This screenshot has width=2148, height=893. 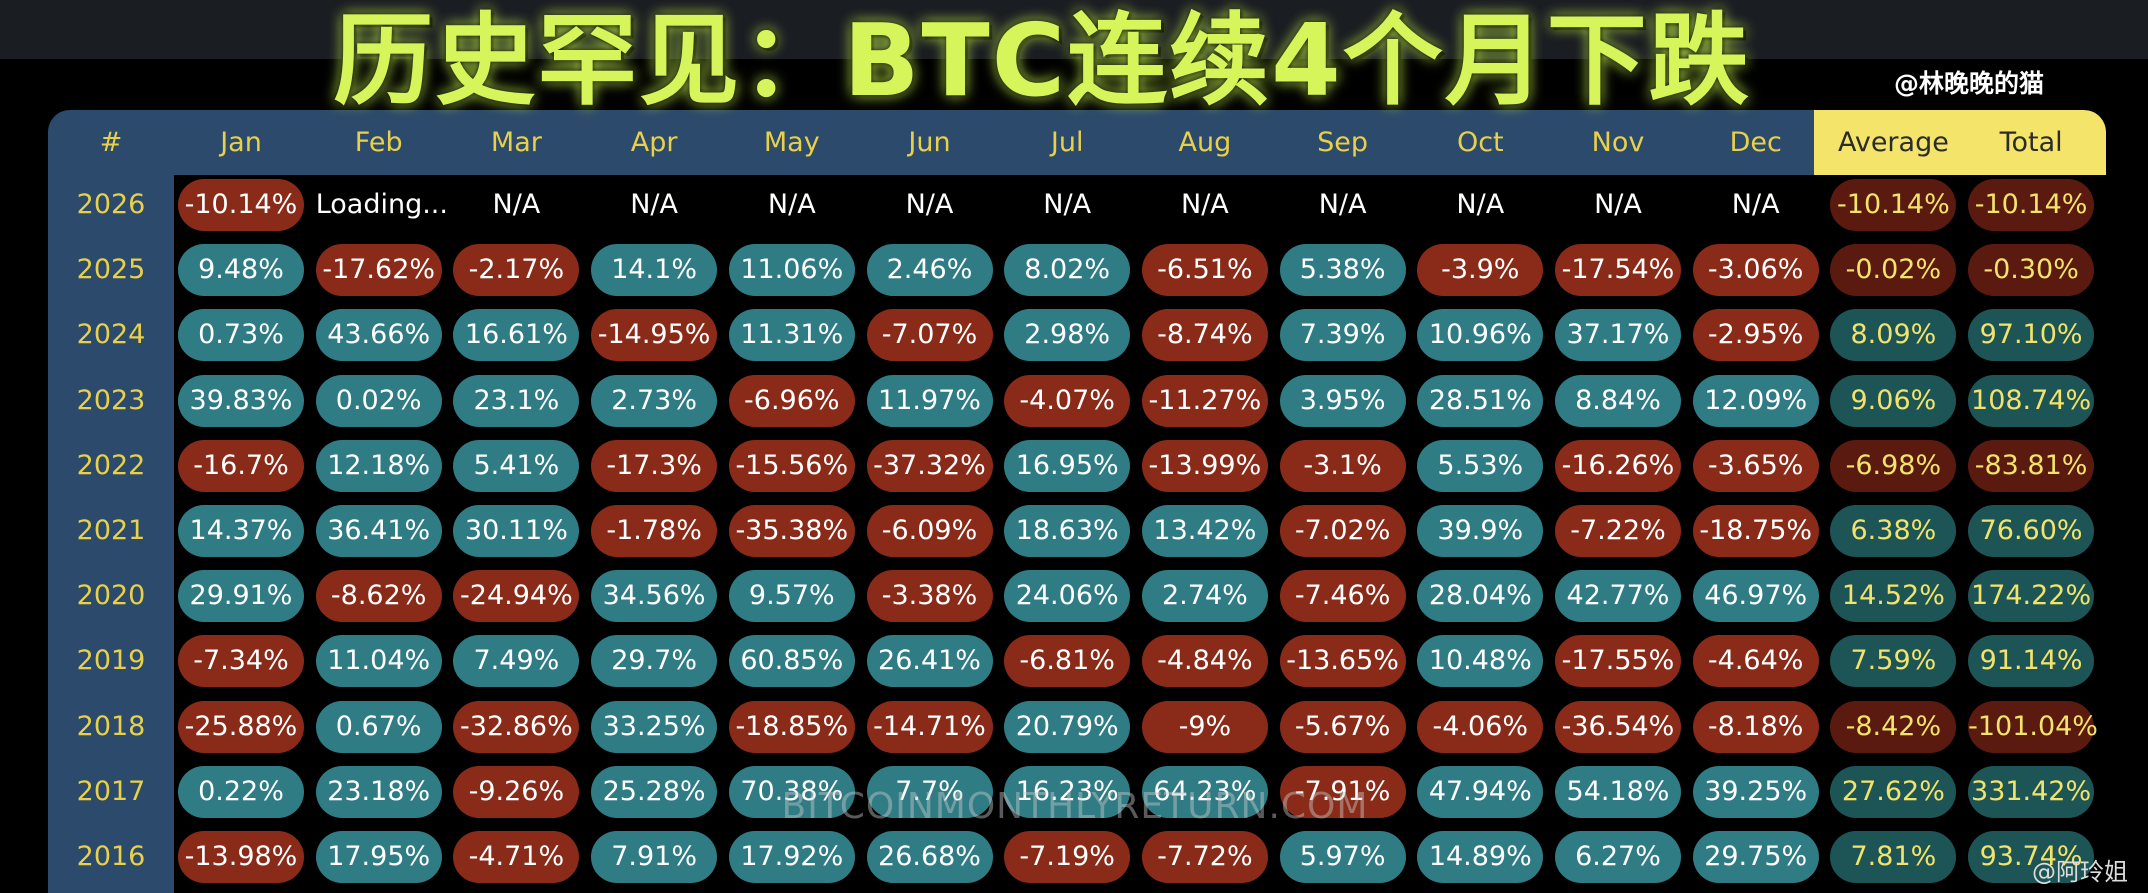 I want to click on return-pill: 23.1%, so click(x=516, y=400).